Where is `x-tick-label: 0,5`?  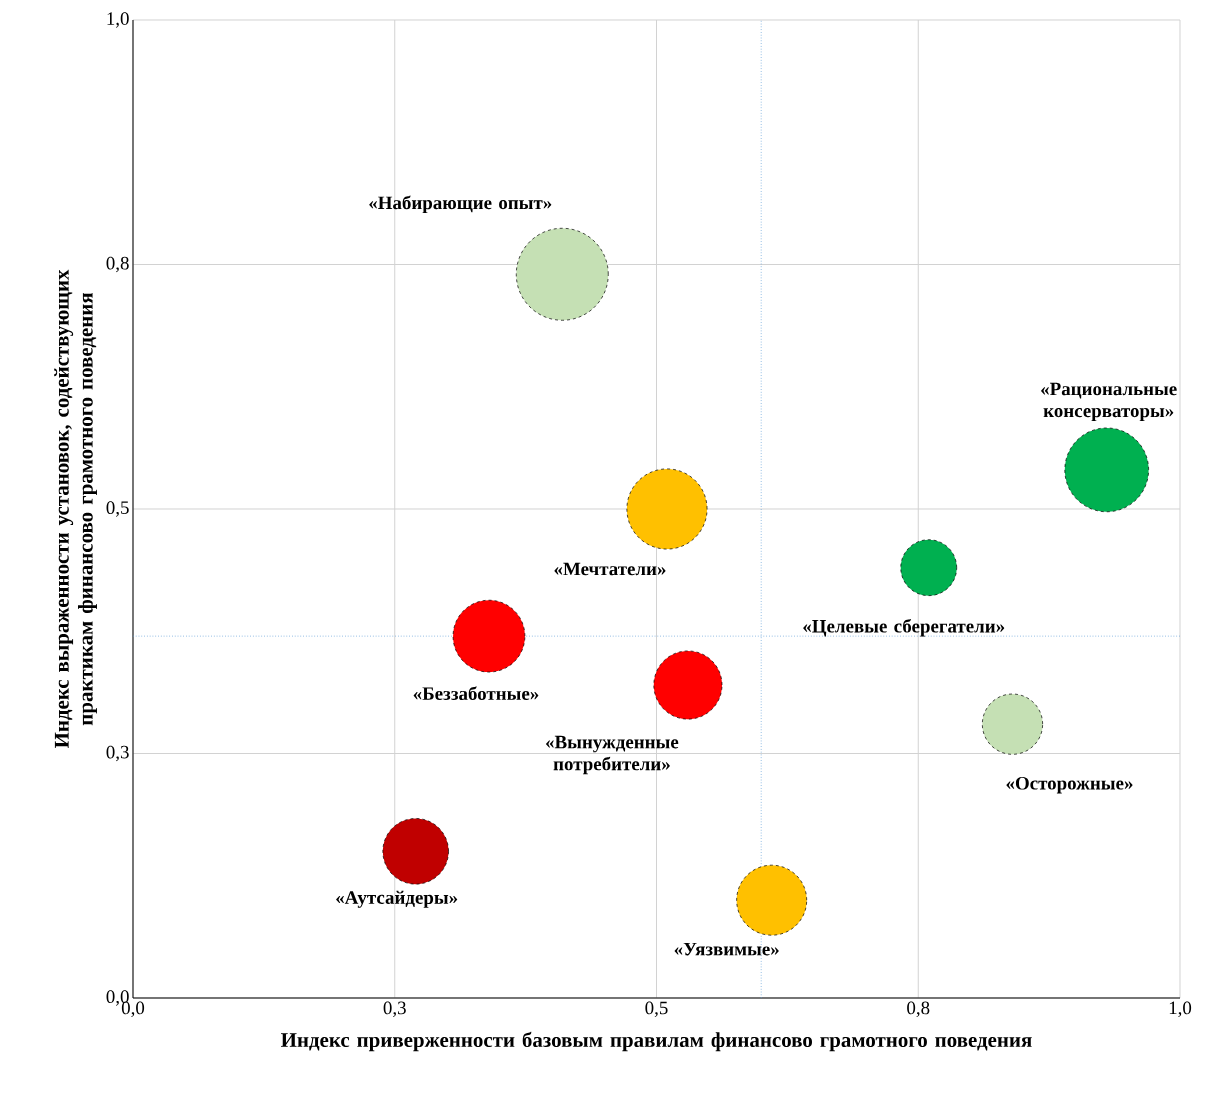
x-tick-label: 0,5 is located at coordinates (656, 1009).